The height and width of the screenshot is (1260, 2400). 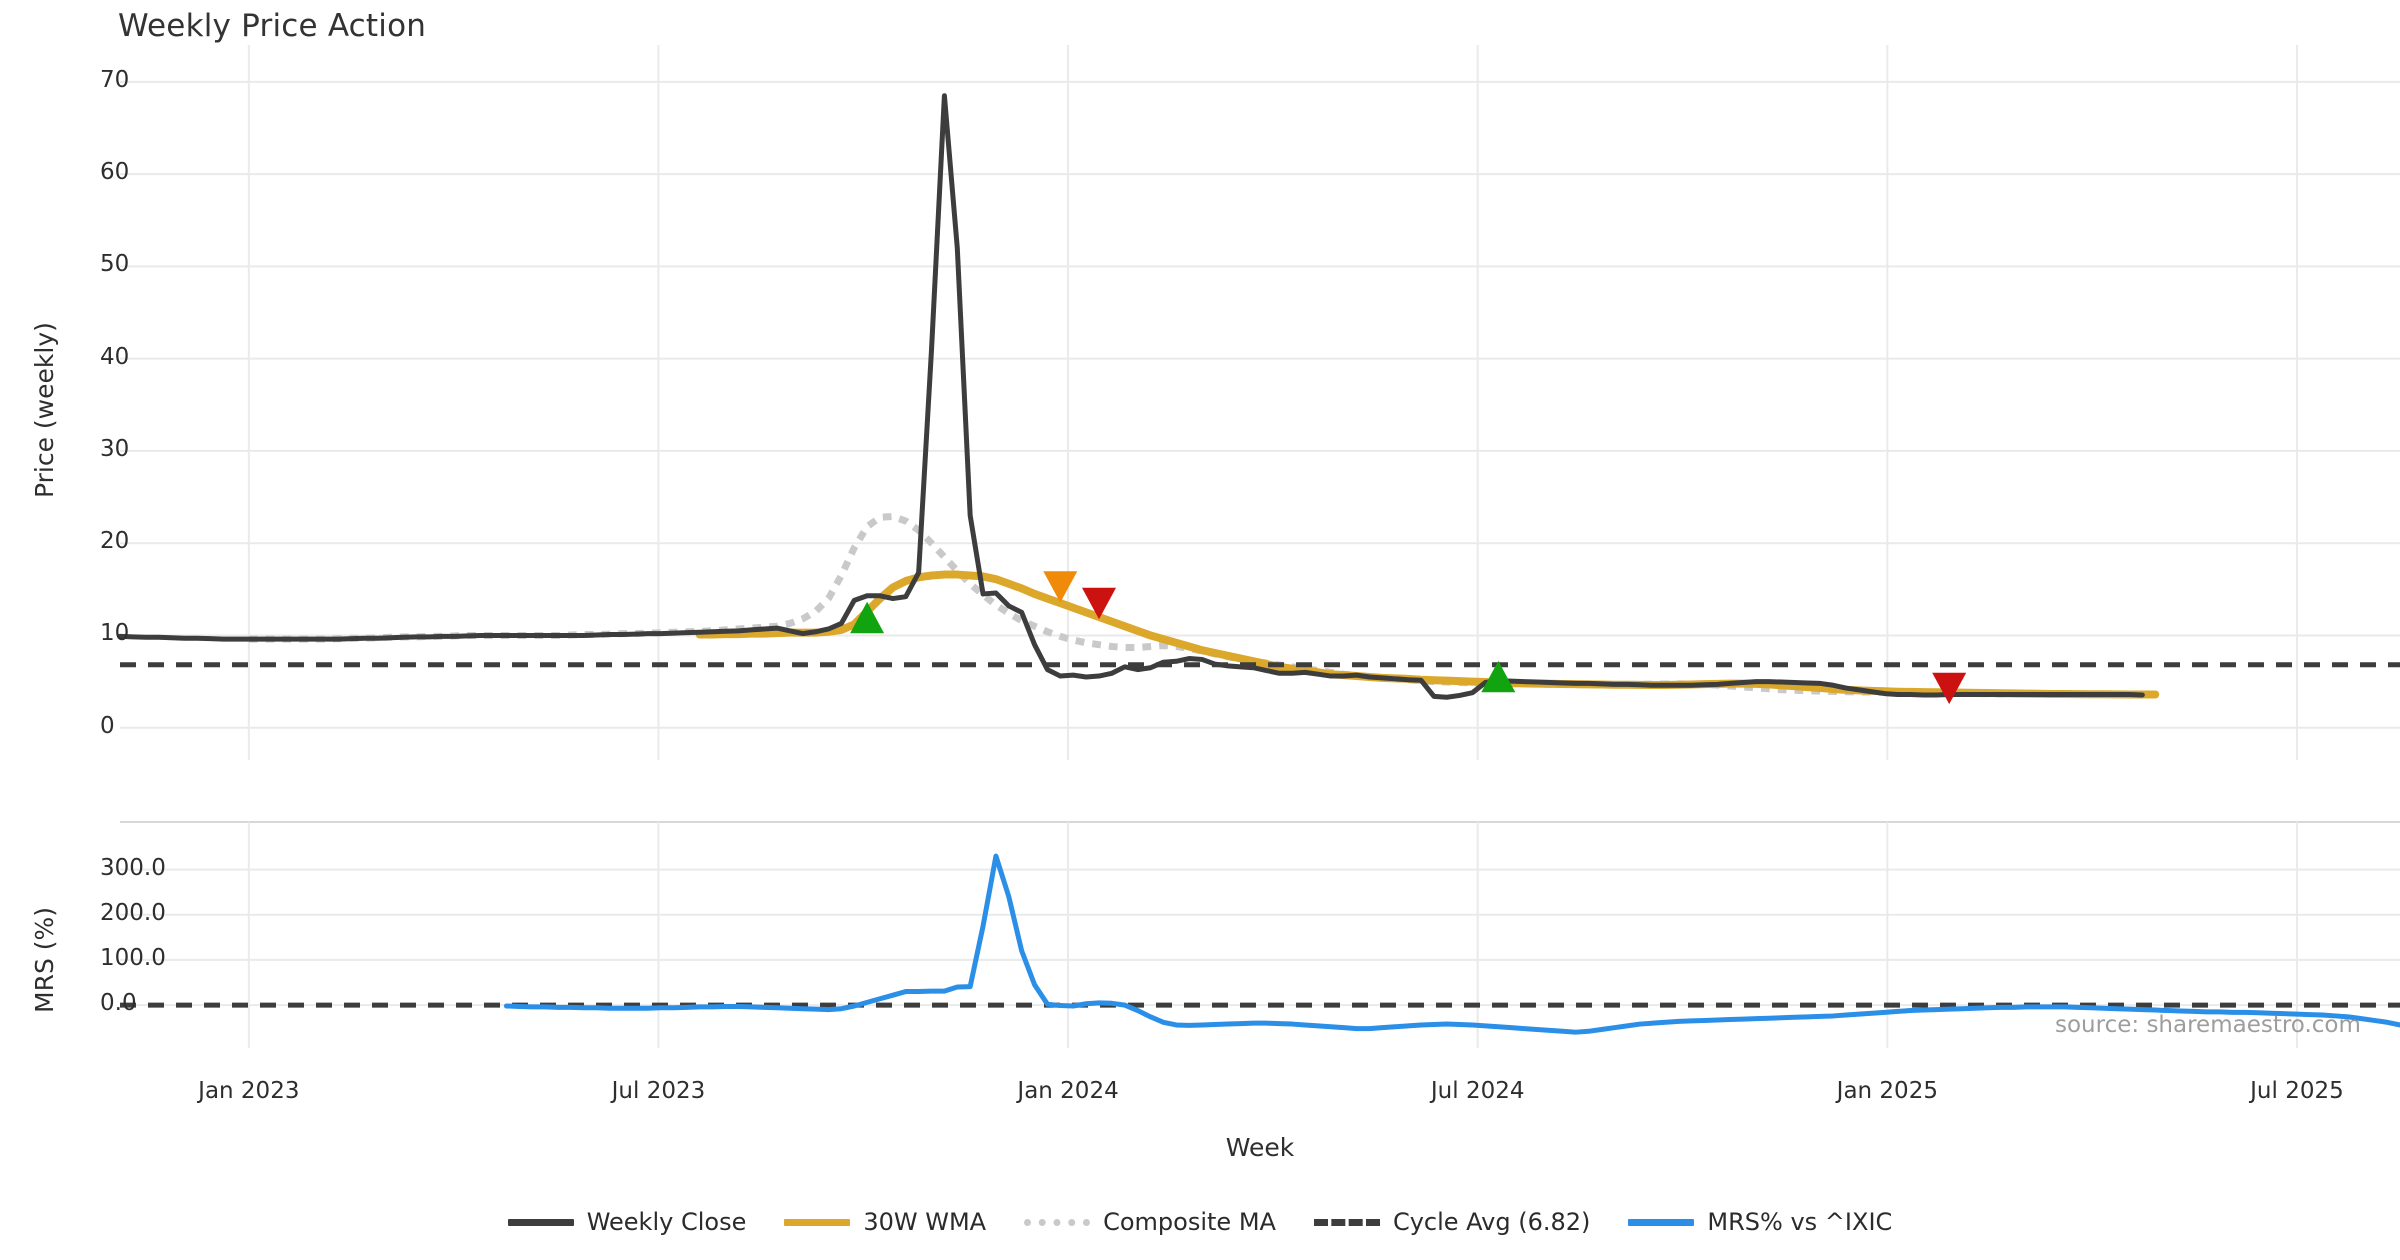 I want to click on legend-label: 30W WMA, so click(x=925, y=1222).